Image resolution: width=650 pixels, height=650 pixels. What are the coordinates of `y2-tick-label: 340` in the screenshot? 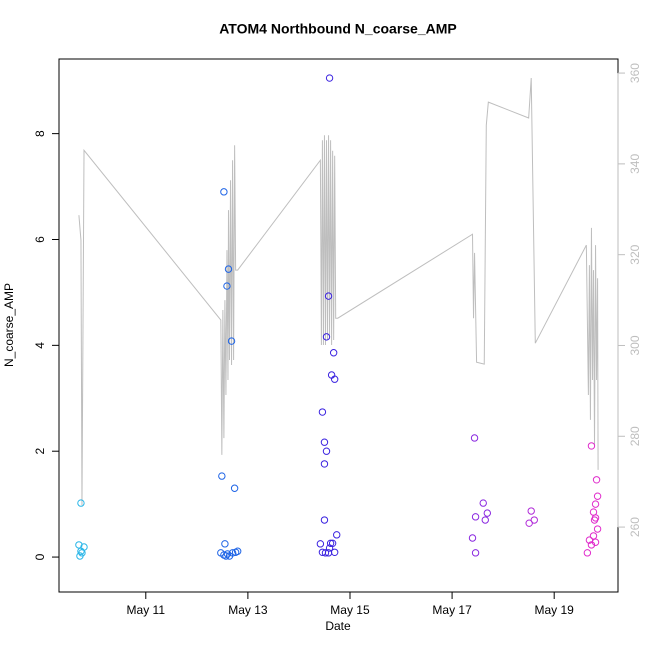 It's located at (635, 164).